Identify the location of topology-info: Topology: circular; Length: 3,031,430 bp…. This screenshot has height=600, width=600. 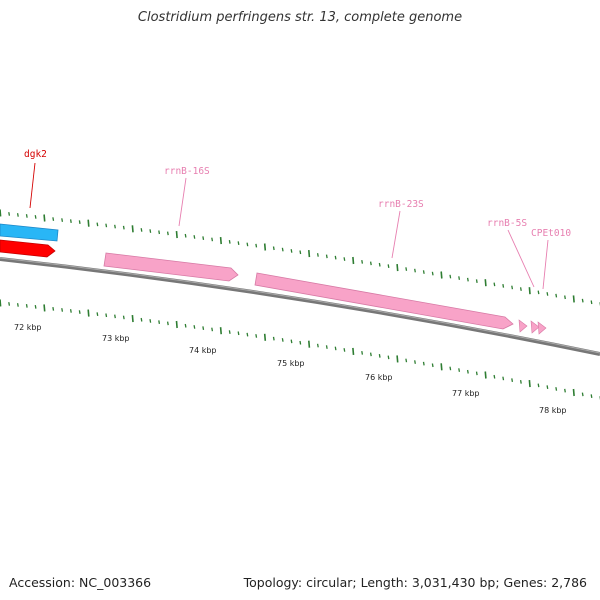
(415, 582).